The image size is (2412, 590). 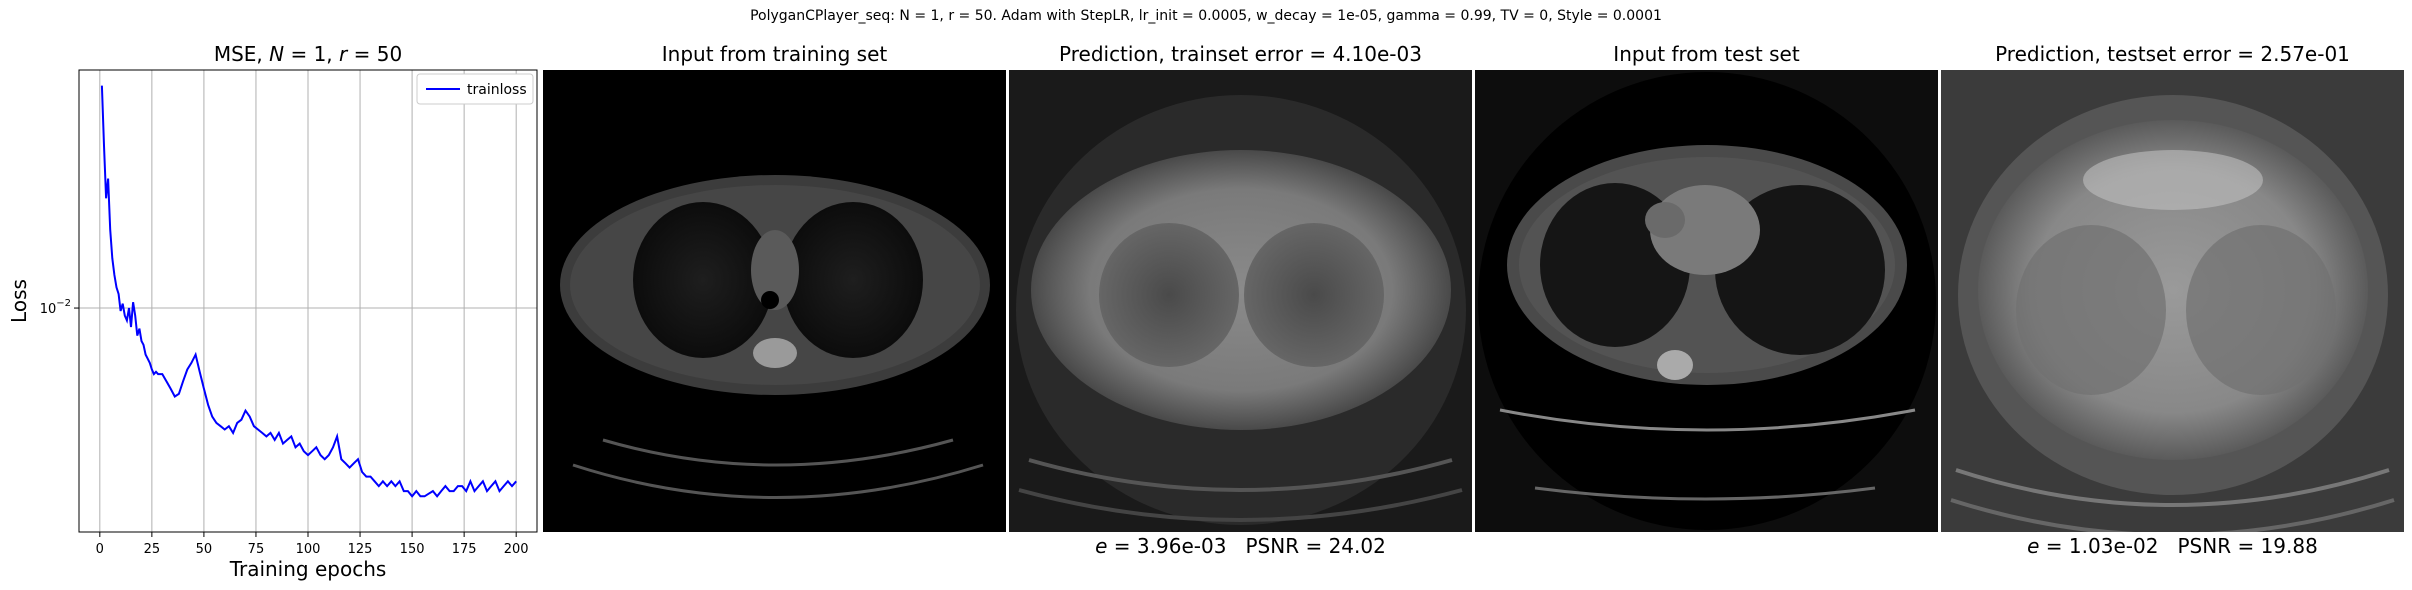 What do you see at coordinates (1240, 546) in the screenshot?
I see `train-pred-caption: e = 3.96e-03 PSNR = 24.02` at bounding box center [1240, 546].